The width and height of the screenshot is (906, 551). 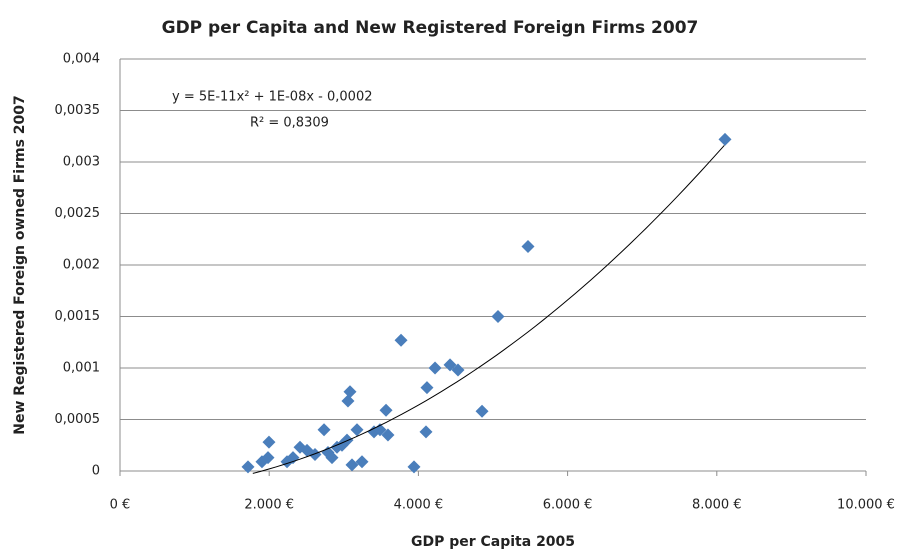 What do you see at coordinates (81, 59) in the screenshot?
I see `y-tick-label: 0,004` at bounding box center [81, 59].